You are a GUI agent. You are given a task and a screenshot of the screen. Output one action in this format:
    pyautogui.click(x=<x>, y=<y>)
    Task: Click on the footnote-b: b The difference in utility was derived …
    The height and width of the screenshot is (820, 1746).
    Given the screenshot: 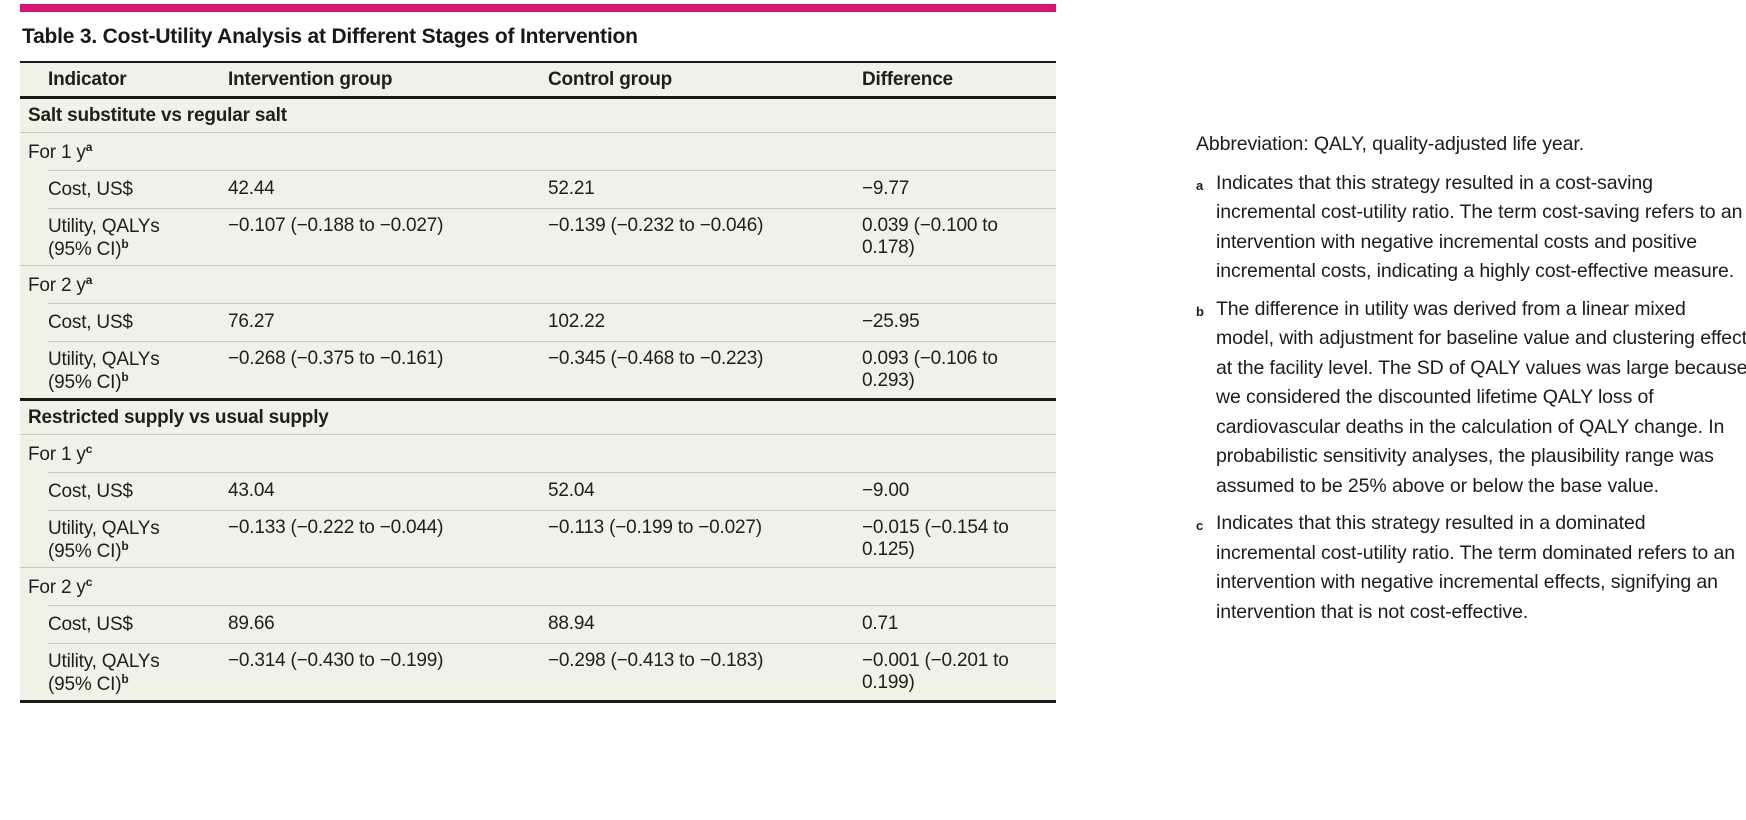 What is the action you would take?
    pyautogui.click(x=1471, y=398)
    